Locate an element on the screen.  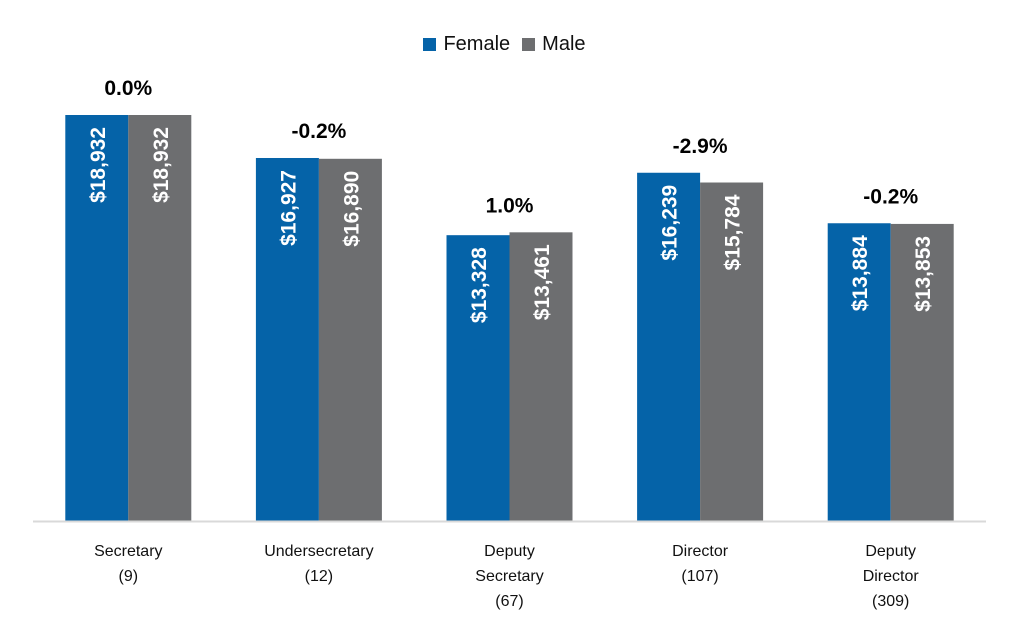
category-label-0-line-0: Secretary is located at coordinates (128, 551).